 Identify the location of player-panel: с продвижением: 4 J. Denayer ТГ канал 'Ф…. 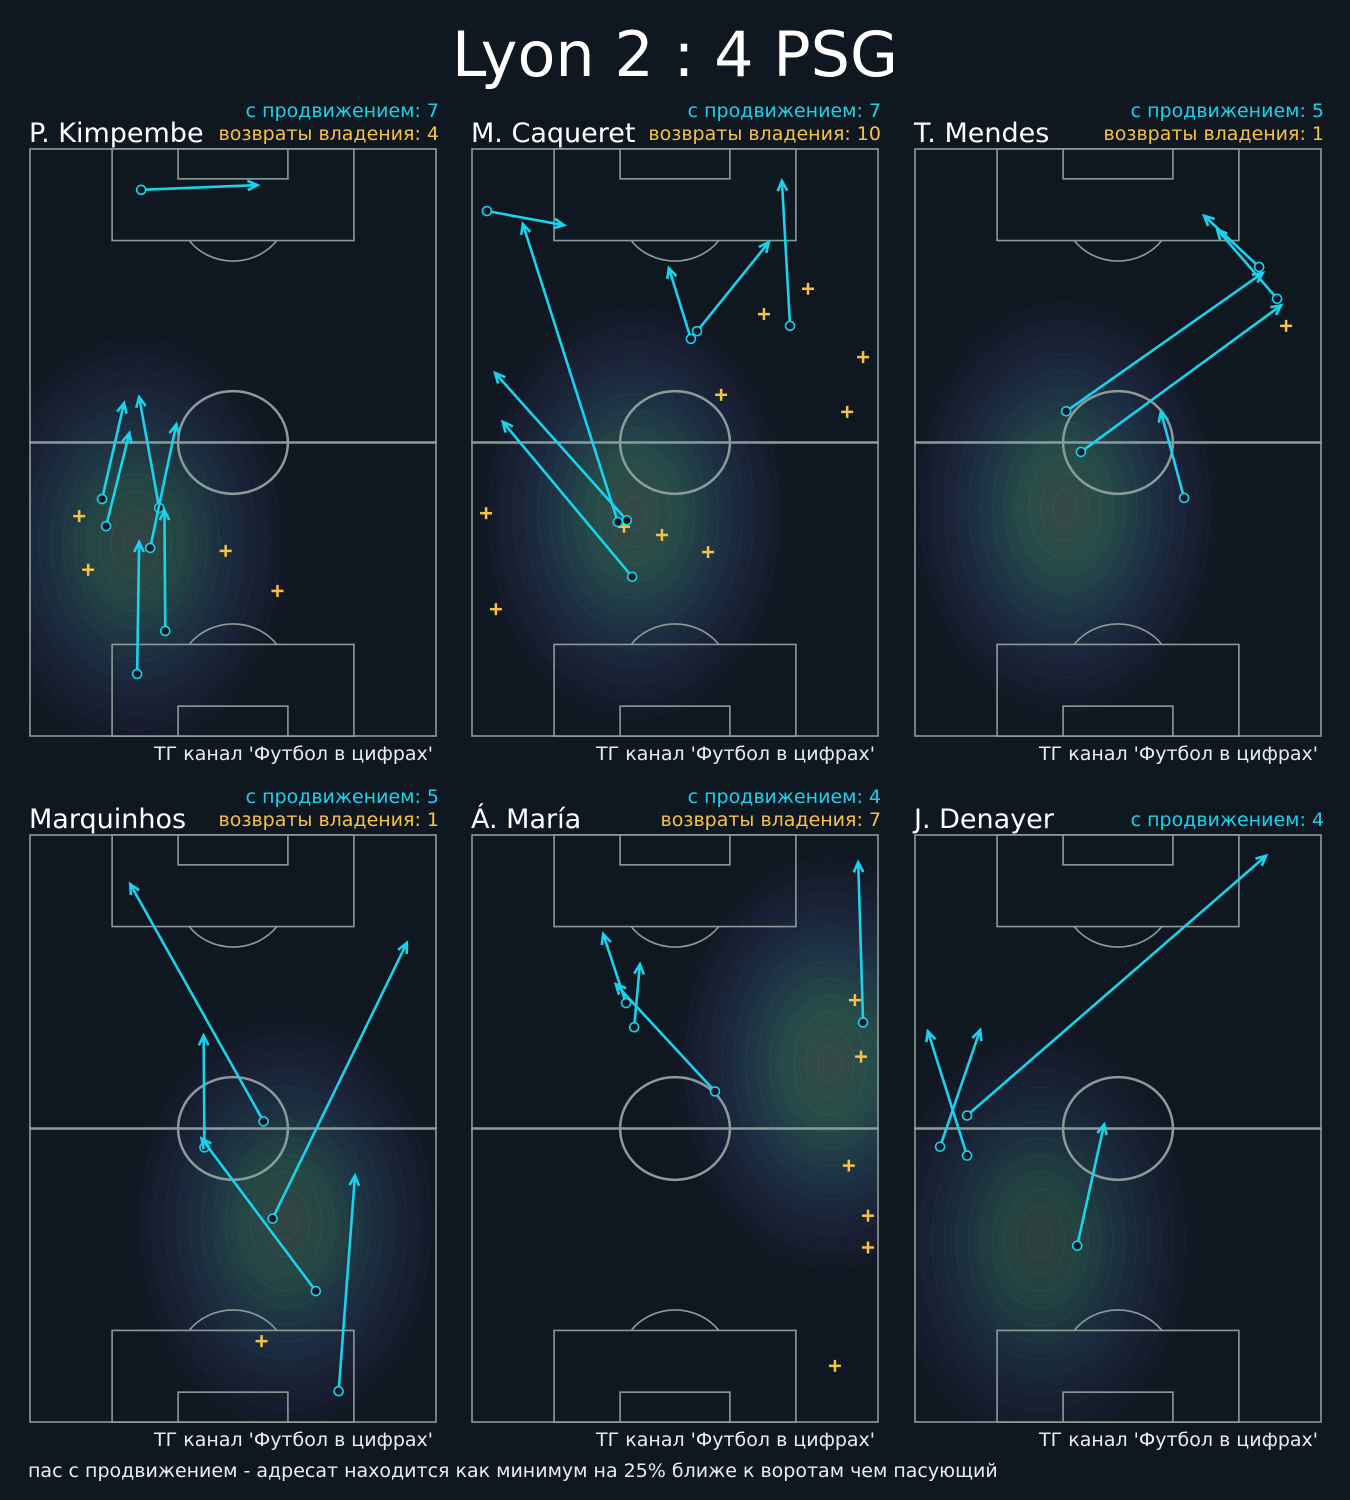
(1119, 1125).